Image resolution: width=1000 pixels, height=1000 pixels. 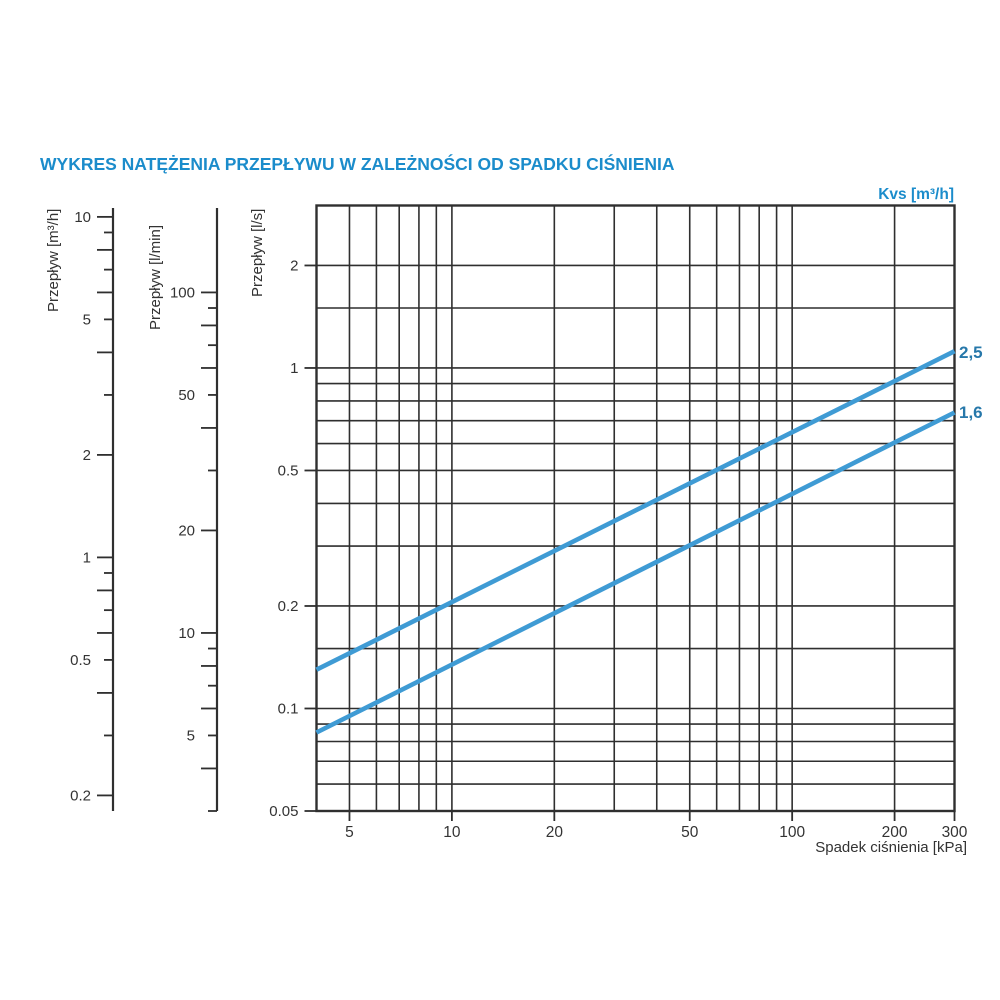 I want to click on x-tick-label: 20, so click(x=555, y=832).